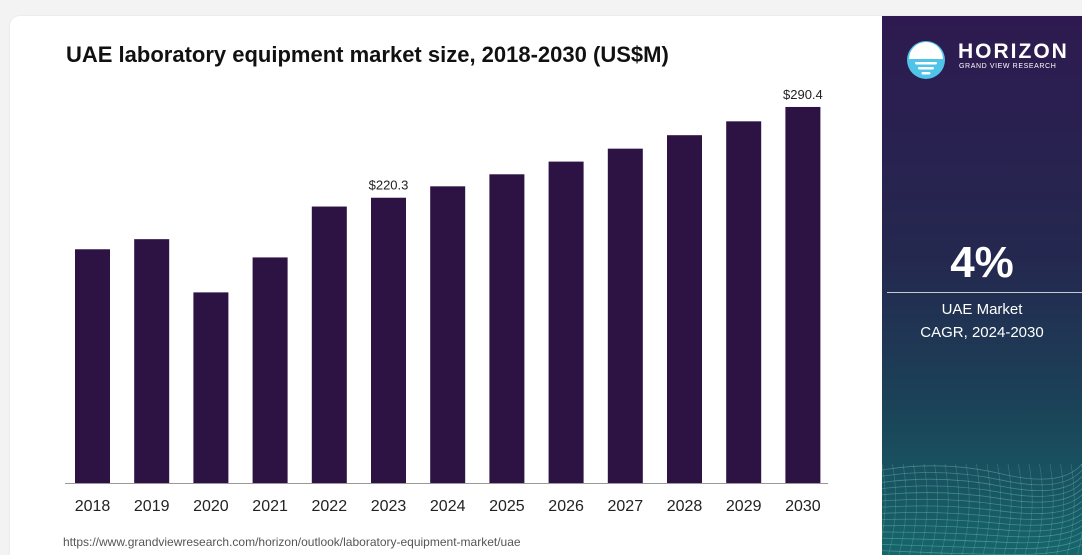  I want to click on x-tick-label: 2028, so click(685, 506).